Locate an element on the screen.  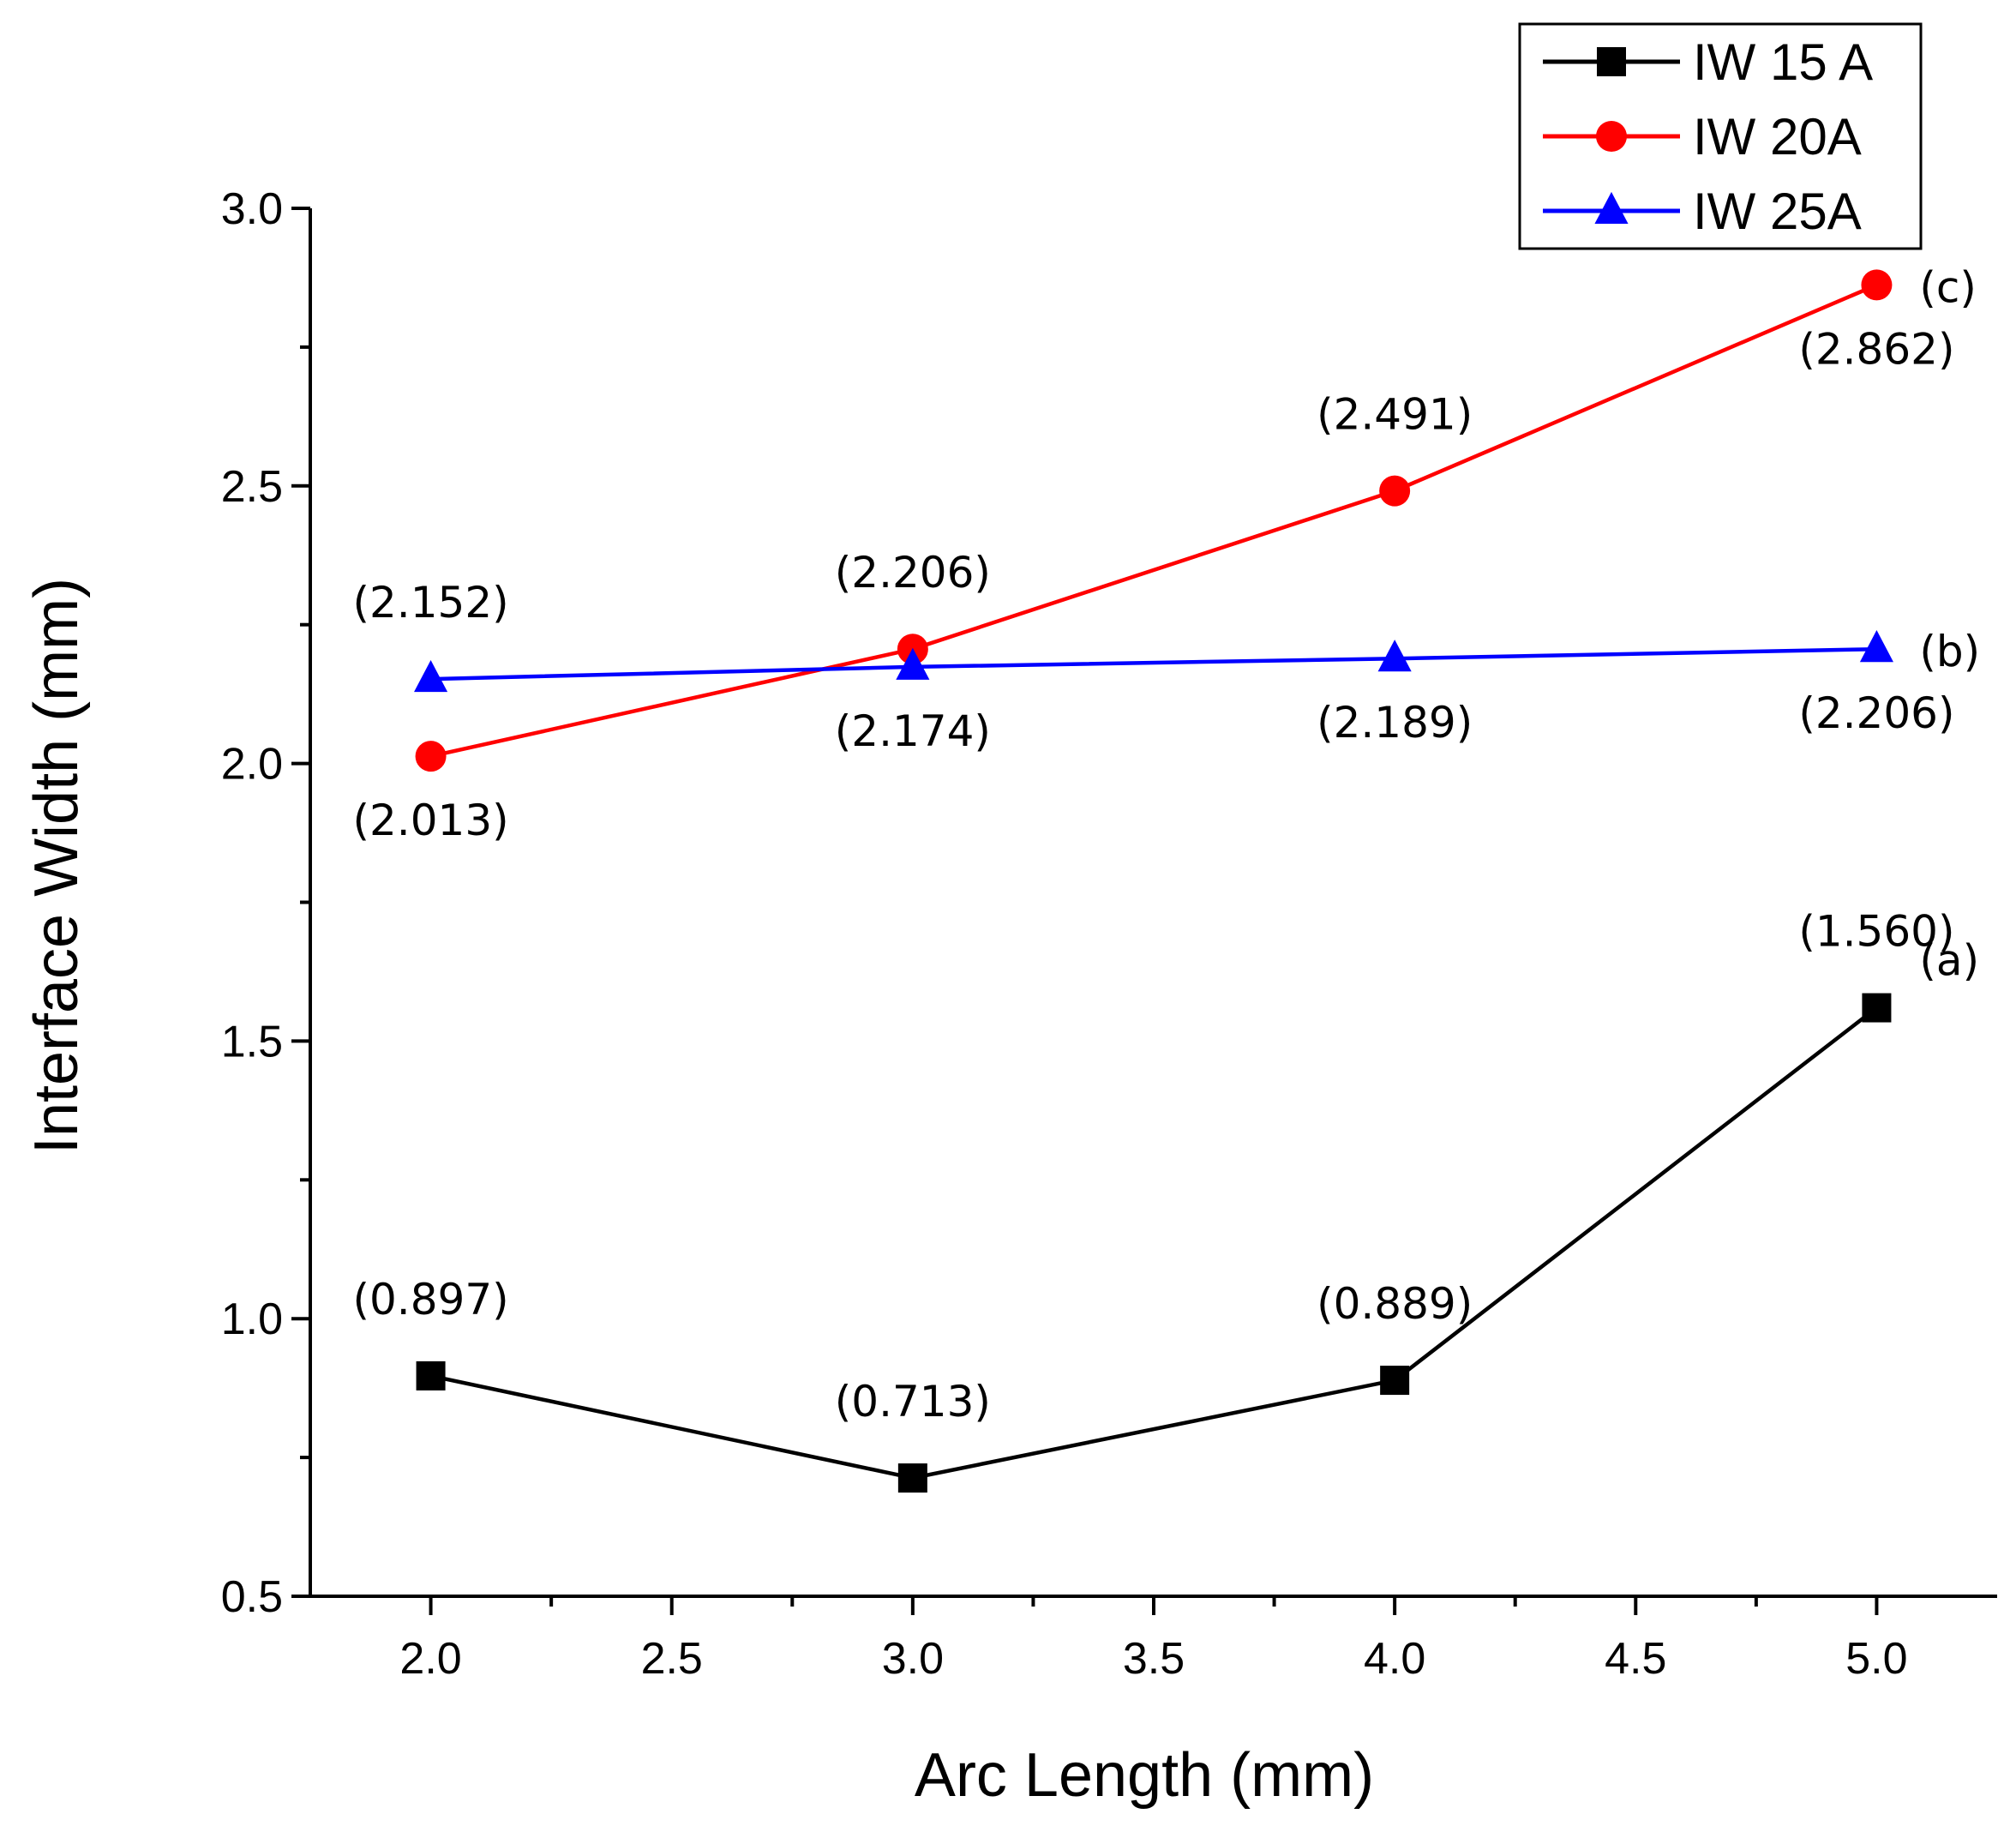
x-tick-label: 5.0 is located at coordinates (1876, 1659).